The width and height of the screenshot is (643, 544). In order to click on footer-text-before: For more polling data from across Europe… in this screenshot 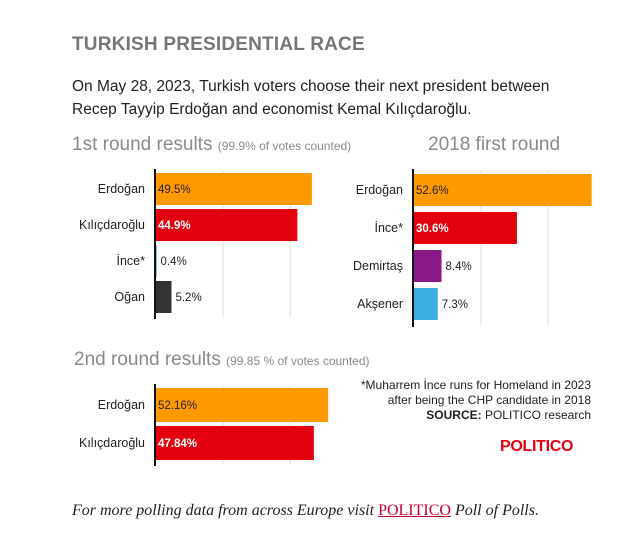, I will do `click(225, 510)`.